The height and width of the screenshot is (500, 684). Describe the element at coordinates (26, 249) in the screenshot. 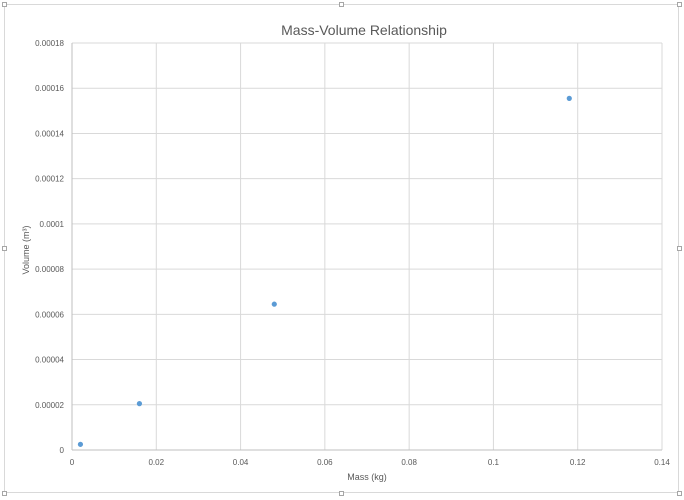

I see `y-axis-title: Volume (m³)` at that location.